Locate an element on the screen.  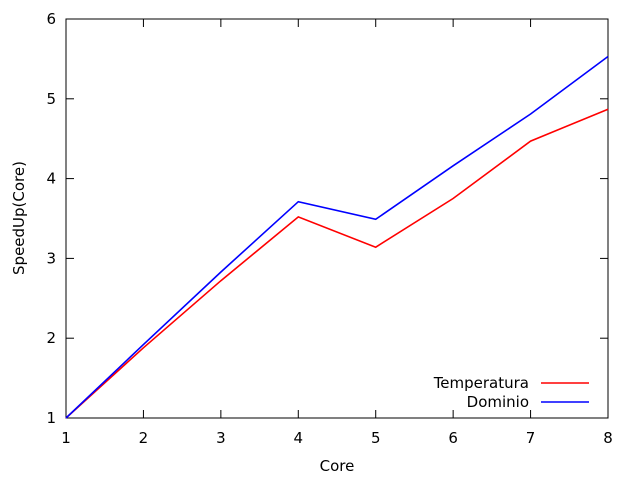
y-tick-label: 1 is located at coordinates (51, 418).